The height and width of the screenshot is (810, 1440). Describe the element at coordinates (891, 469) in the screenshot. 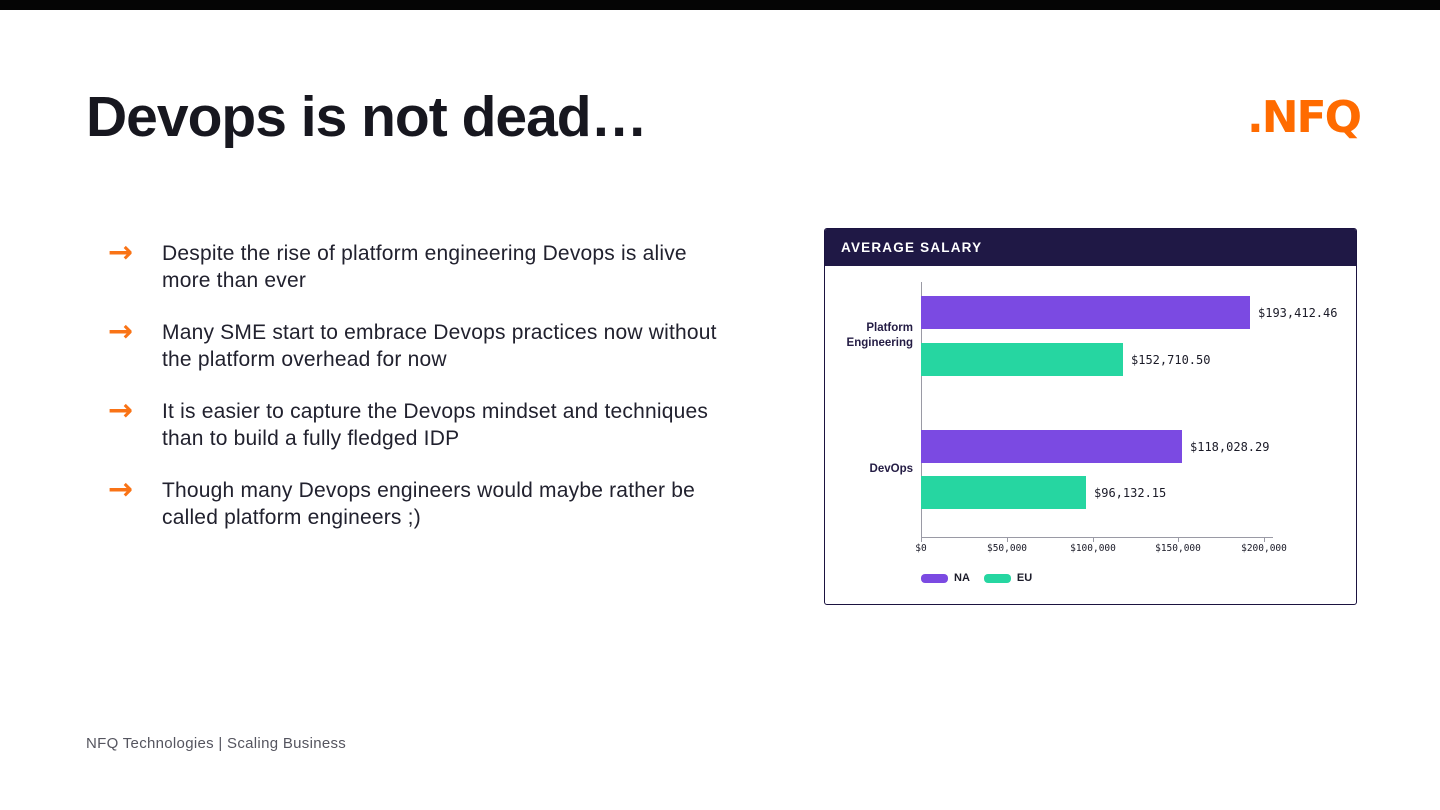

I see `category-label-devops: DevOps` at that location.